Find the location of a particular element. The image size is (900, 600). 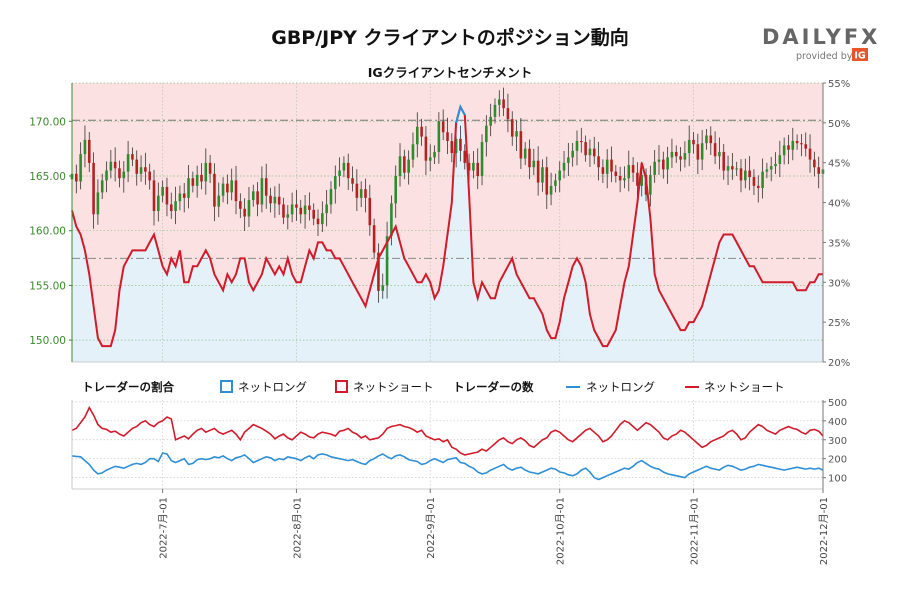

percent-tick-label: 45% is located at coordinates (839, 164).